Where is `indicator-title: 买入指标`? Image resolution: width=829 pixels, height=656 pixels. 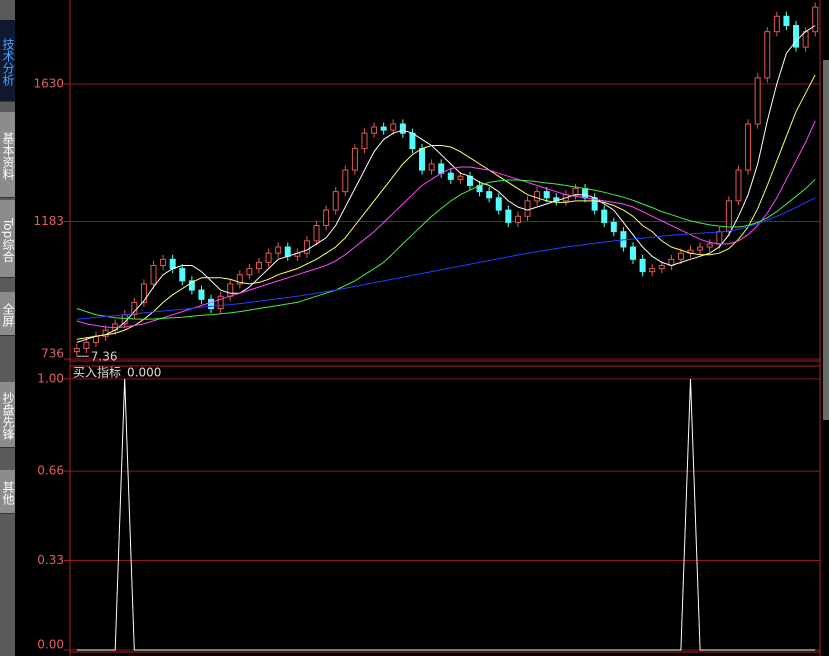 indicator-title: 买入指标 is located at coordinates (97, 372).